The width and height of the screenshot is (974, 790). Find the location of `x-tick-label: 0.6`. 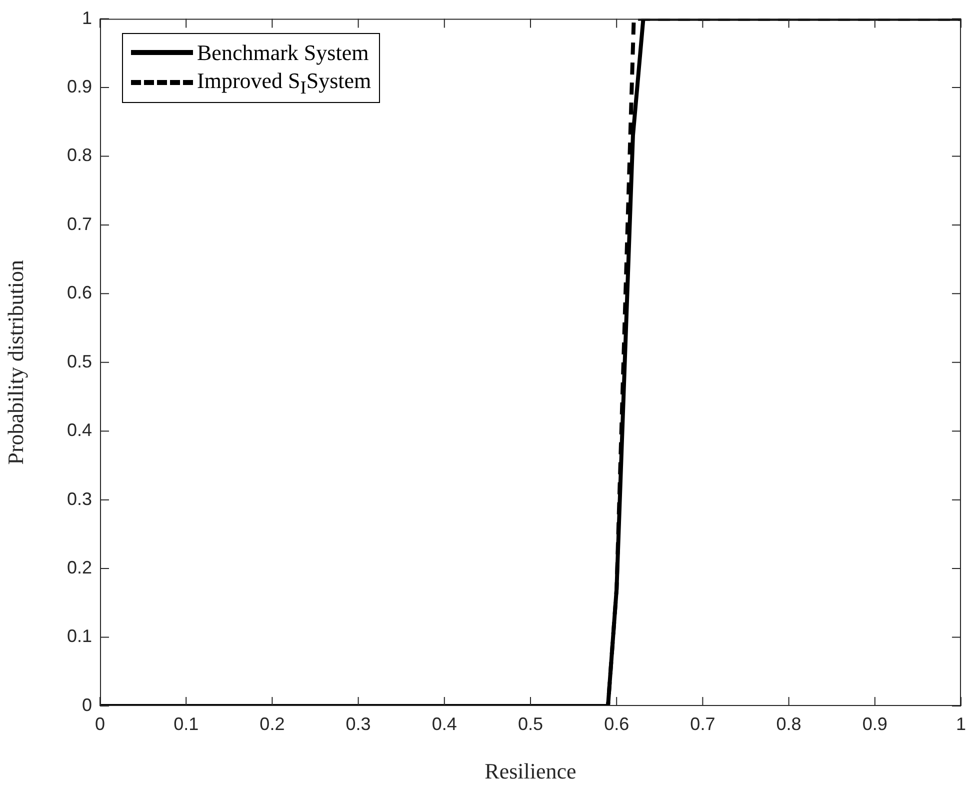

x-tick-label: 0.6 is located at coordinates (617, 724).